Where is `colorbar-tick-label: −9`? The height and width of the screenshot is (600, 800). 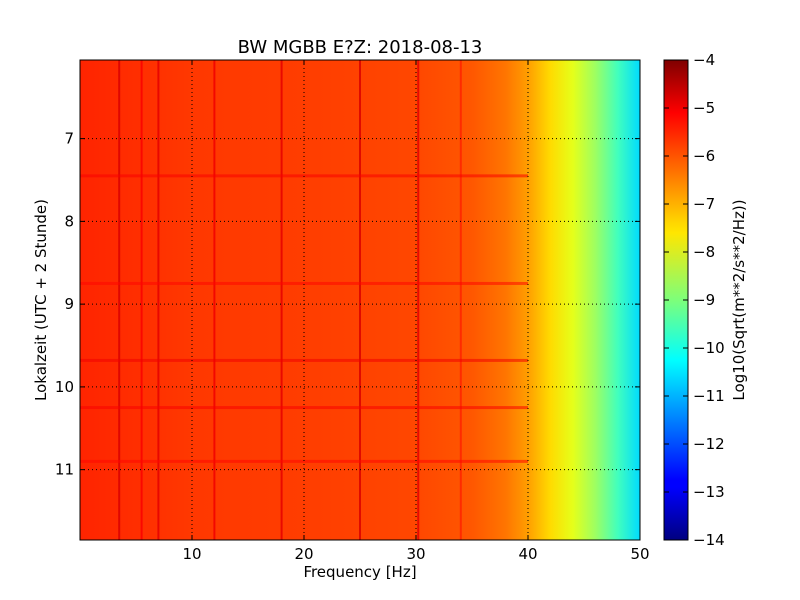
colorbar-tick-label: −9 is located at coordinates (704, 300).